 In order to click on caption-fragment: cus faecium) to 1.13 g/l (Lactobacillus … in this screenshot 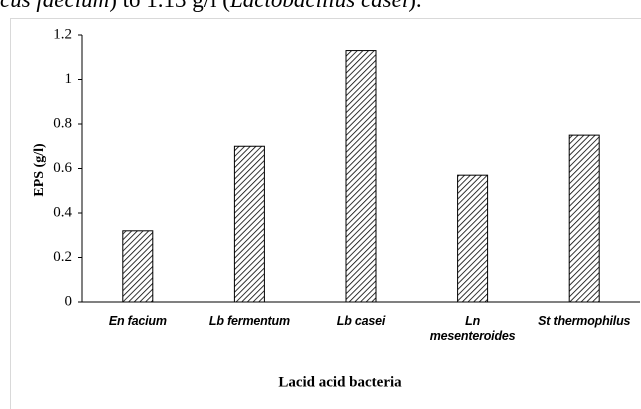, I will do `click(211, 6)`.